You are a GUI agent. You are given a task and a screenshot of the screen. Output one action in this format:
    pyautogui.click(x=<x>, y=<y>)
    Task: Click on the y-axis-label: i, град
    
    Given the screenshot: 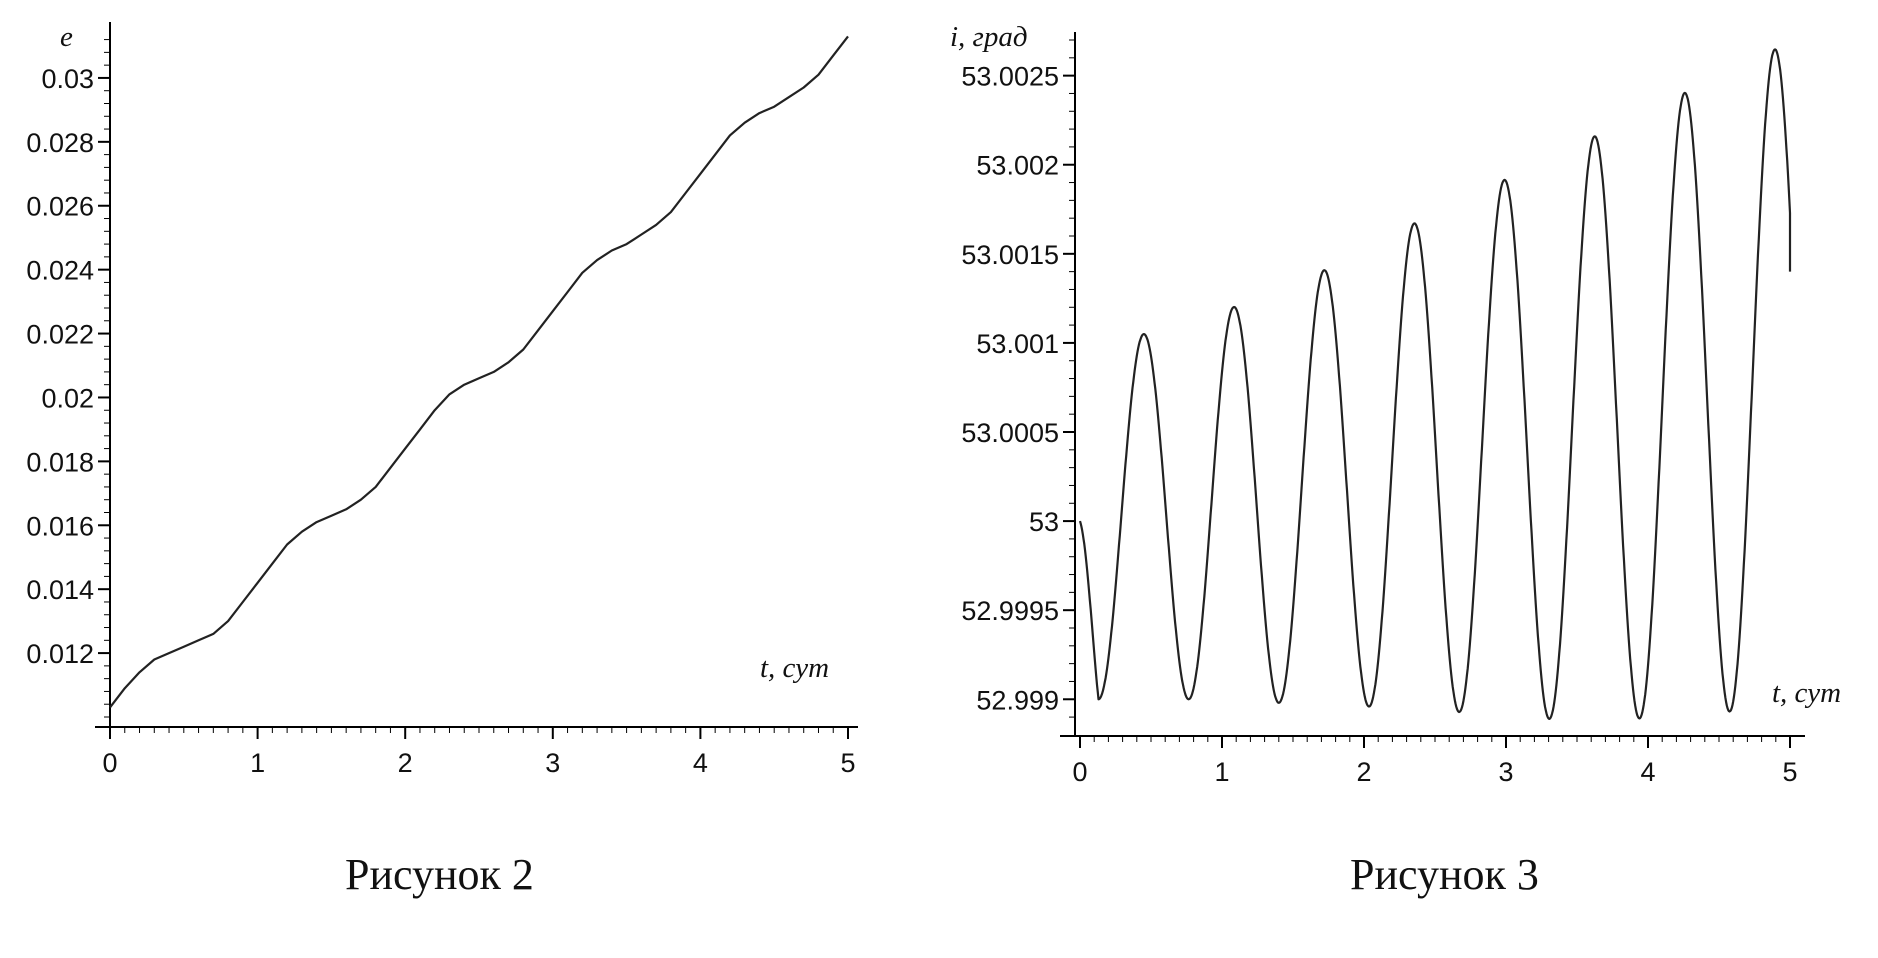 What is the action you would take?
    pyautogui.click(x=989, y=37)
    